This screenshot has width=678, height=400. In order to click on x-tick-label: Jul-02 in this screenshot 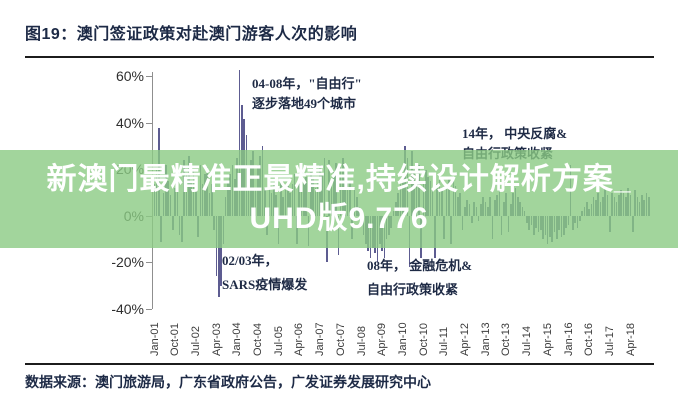, I will do `click(195, 341)`.